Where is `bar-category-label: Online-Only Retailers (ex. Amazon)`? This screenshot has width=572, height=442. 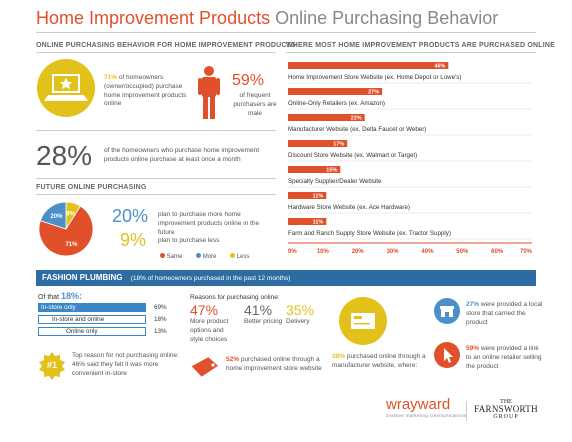
bar-category-label: Online-Only Retailers (ex. Amazon) is located at coordinates (336, 103).